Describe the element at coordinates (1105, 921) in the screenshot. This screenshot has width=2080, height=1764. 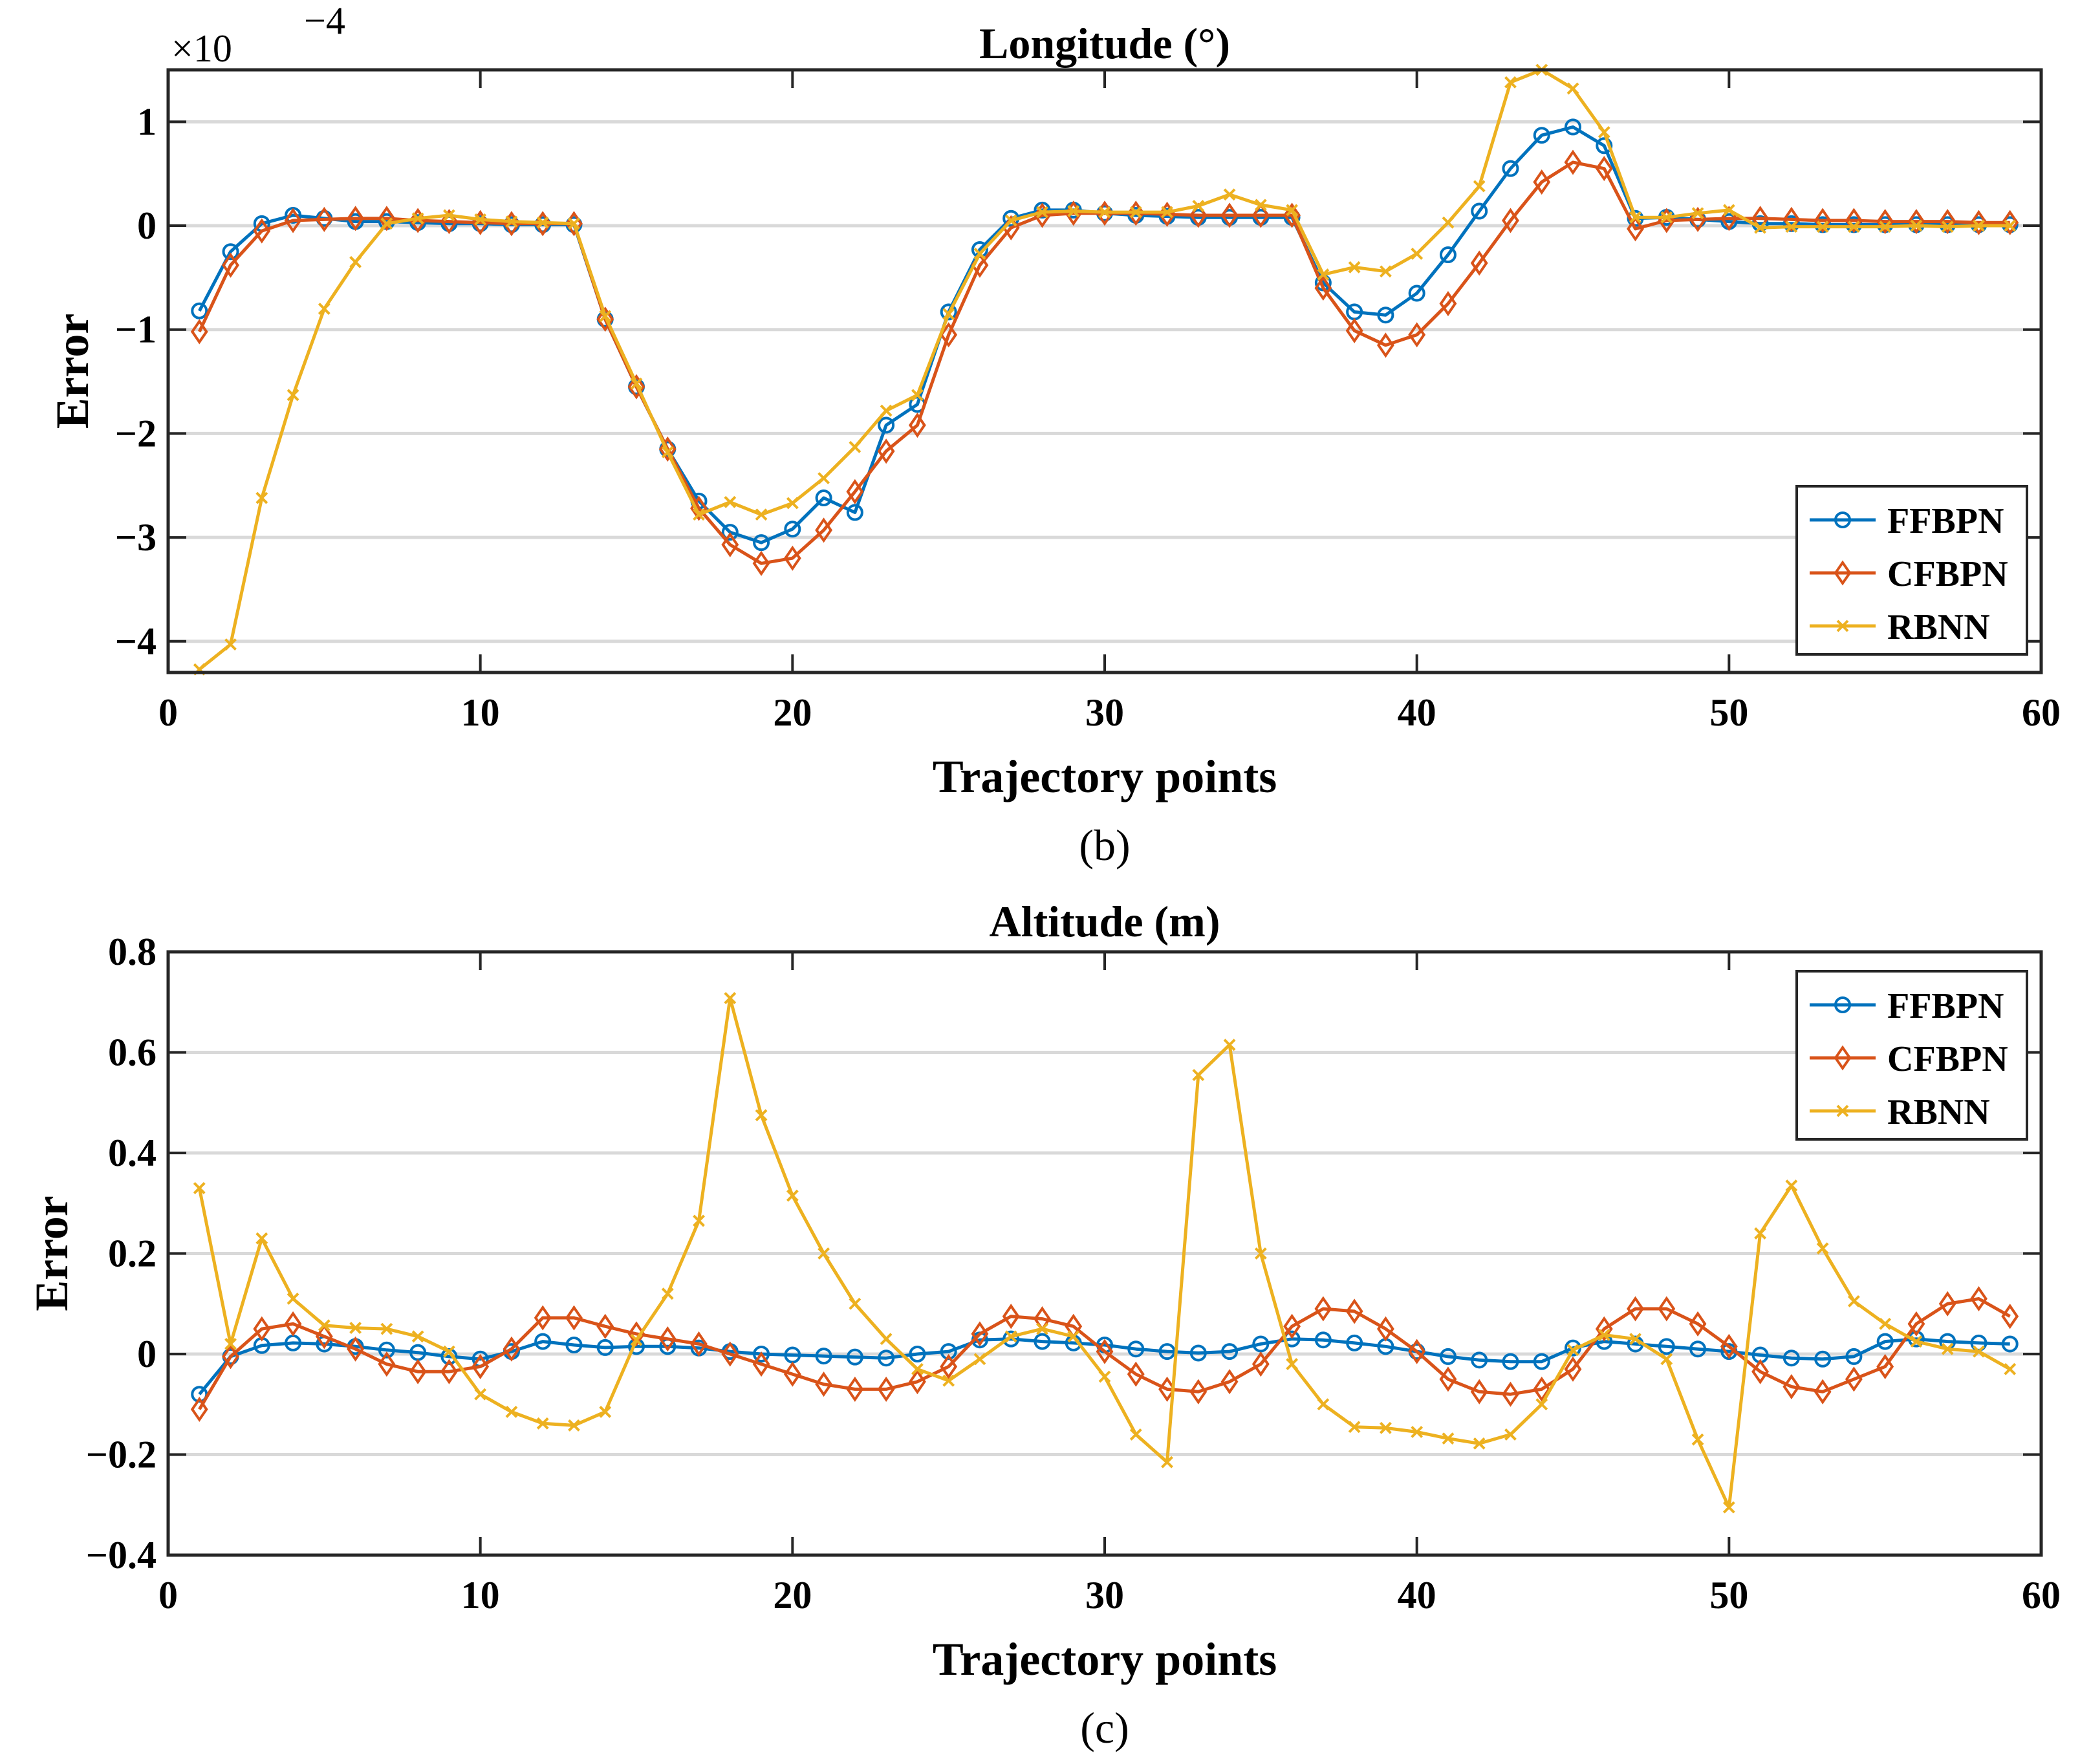
I see `panel-c-title: Altitude (m)` at that location.